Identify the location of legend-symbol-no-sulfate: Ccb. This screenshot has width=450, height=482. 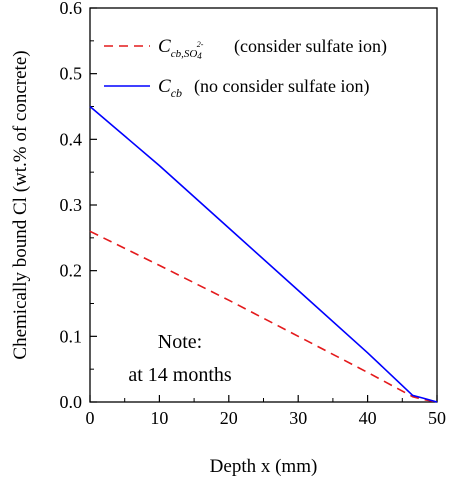
(170, 88).